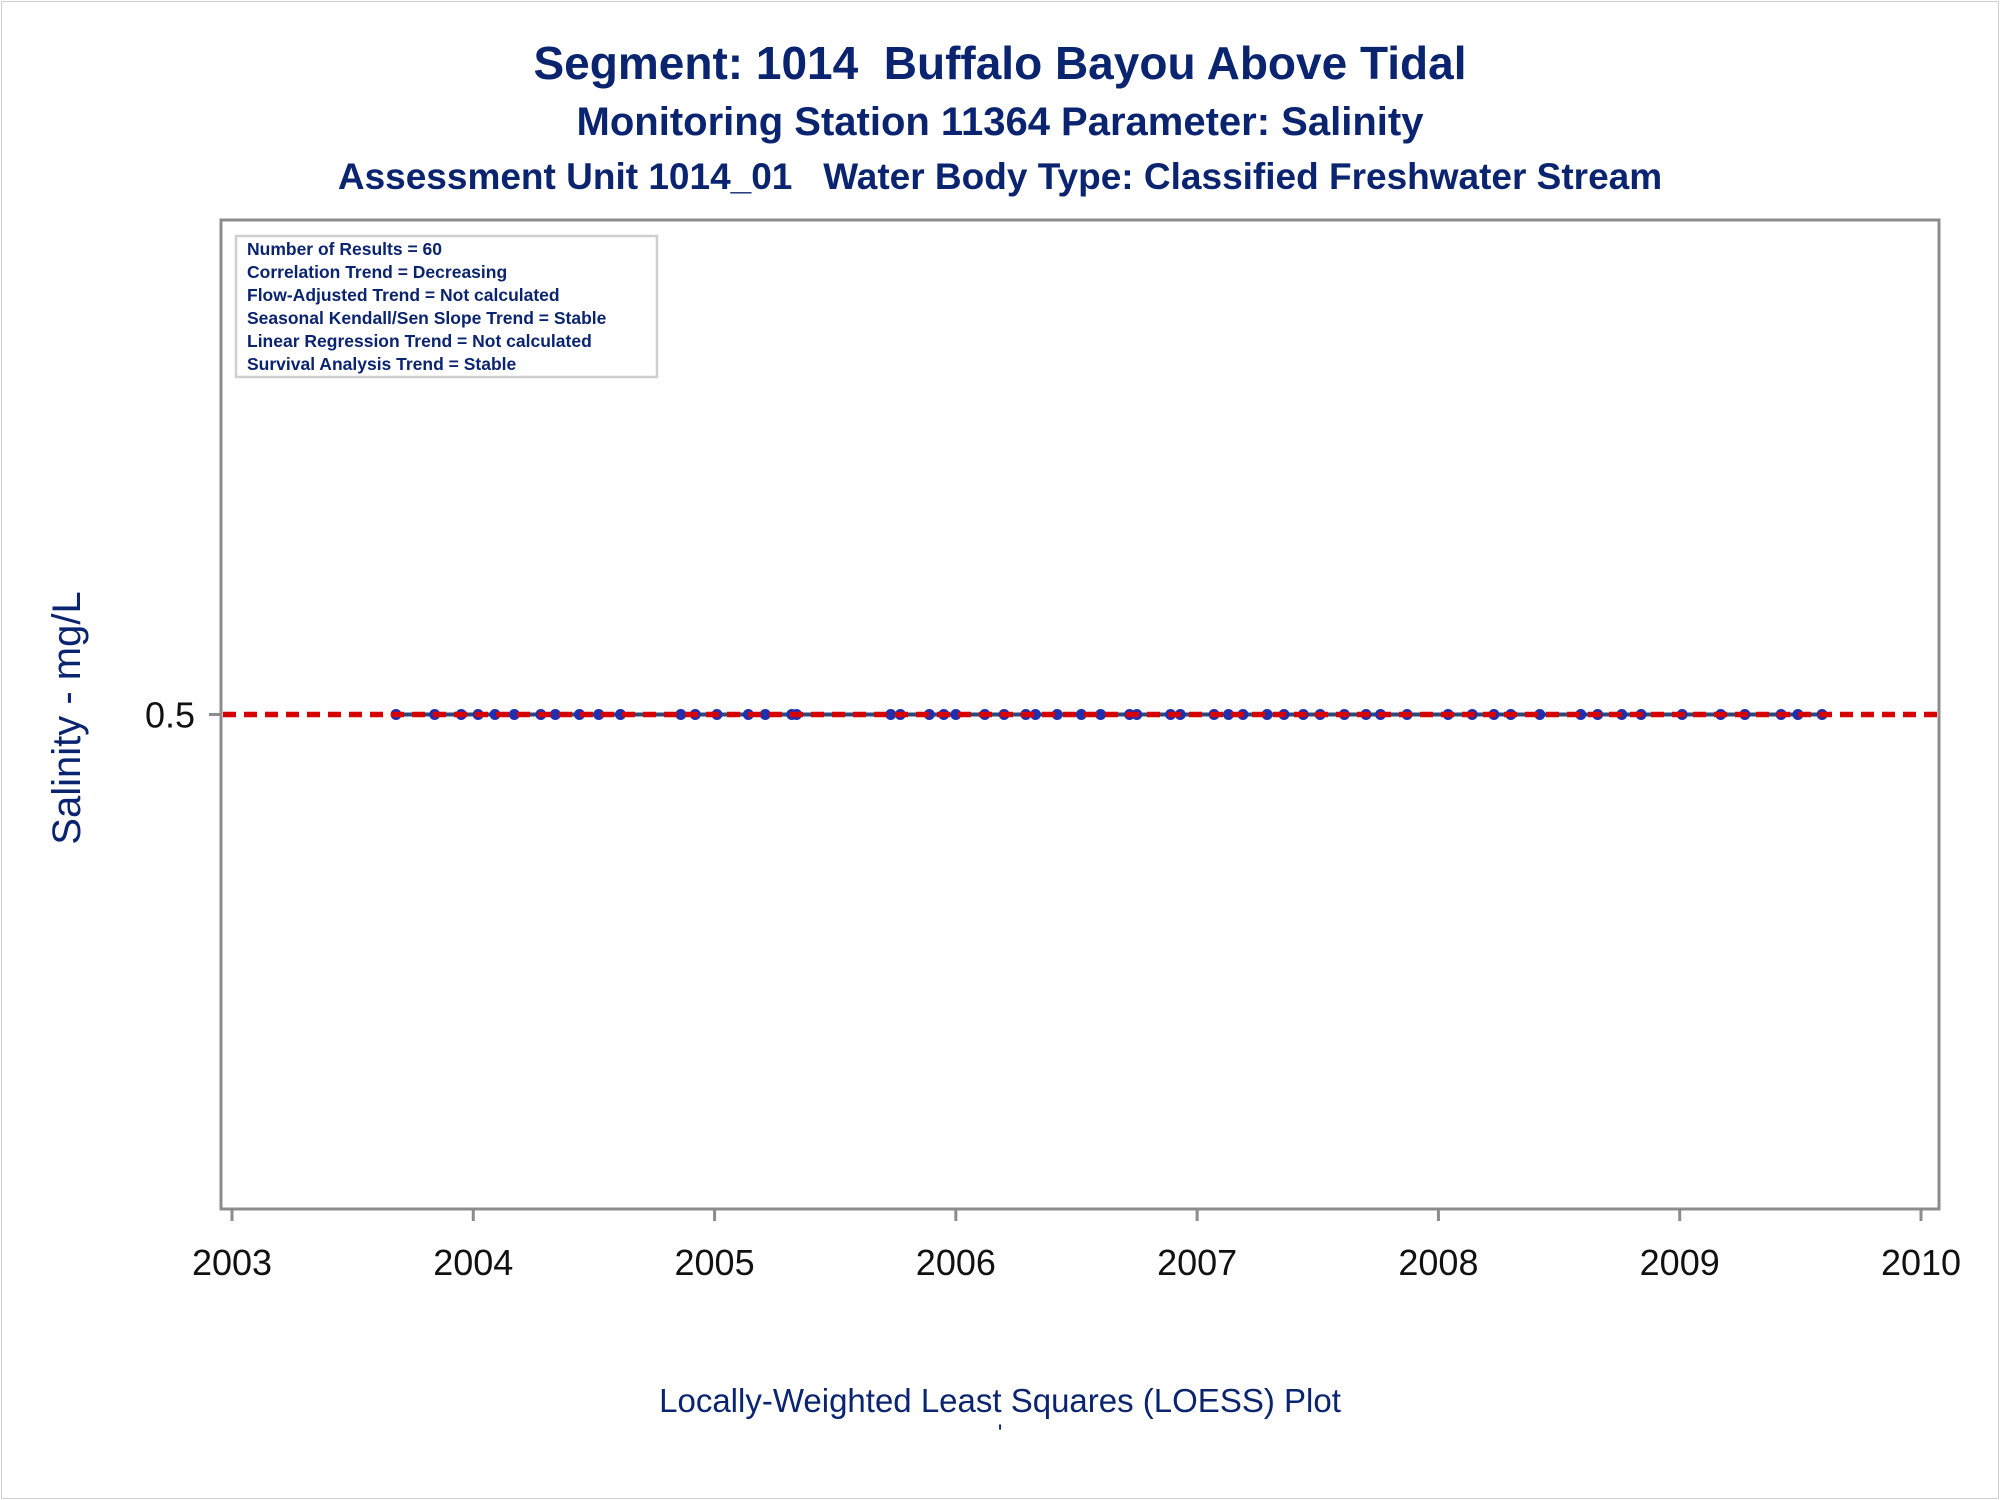  What do you see at coordinates (1000, 63) in the screenshot?
I see `chart-title: Segment: 1014 Buffalo Bayou Above Tidal` at bounding box center [1000, 63].